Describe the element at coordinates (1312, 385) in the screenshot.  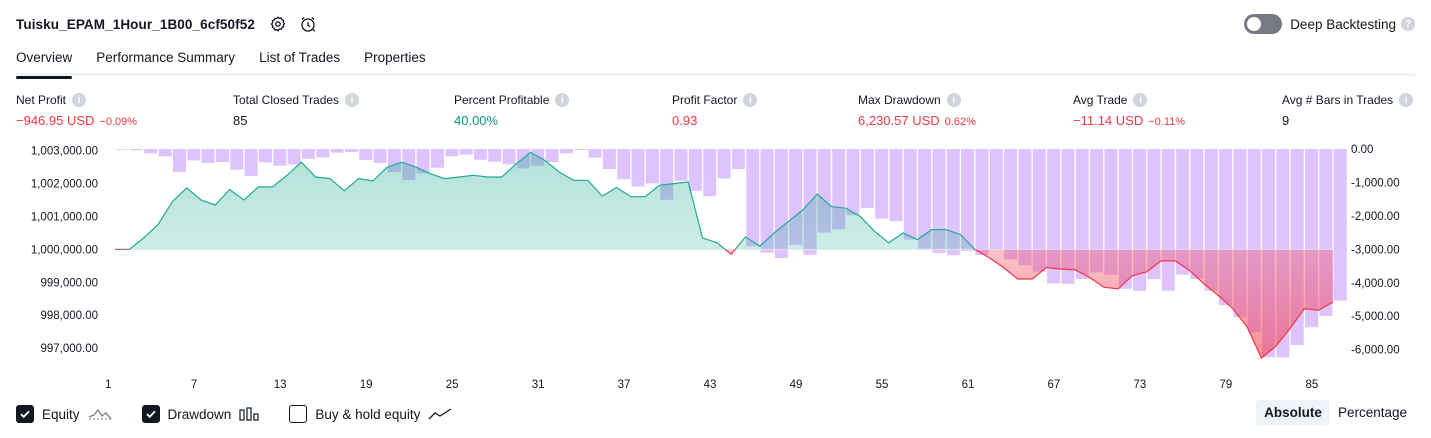
I see `x-tick-label: 85` at that location.